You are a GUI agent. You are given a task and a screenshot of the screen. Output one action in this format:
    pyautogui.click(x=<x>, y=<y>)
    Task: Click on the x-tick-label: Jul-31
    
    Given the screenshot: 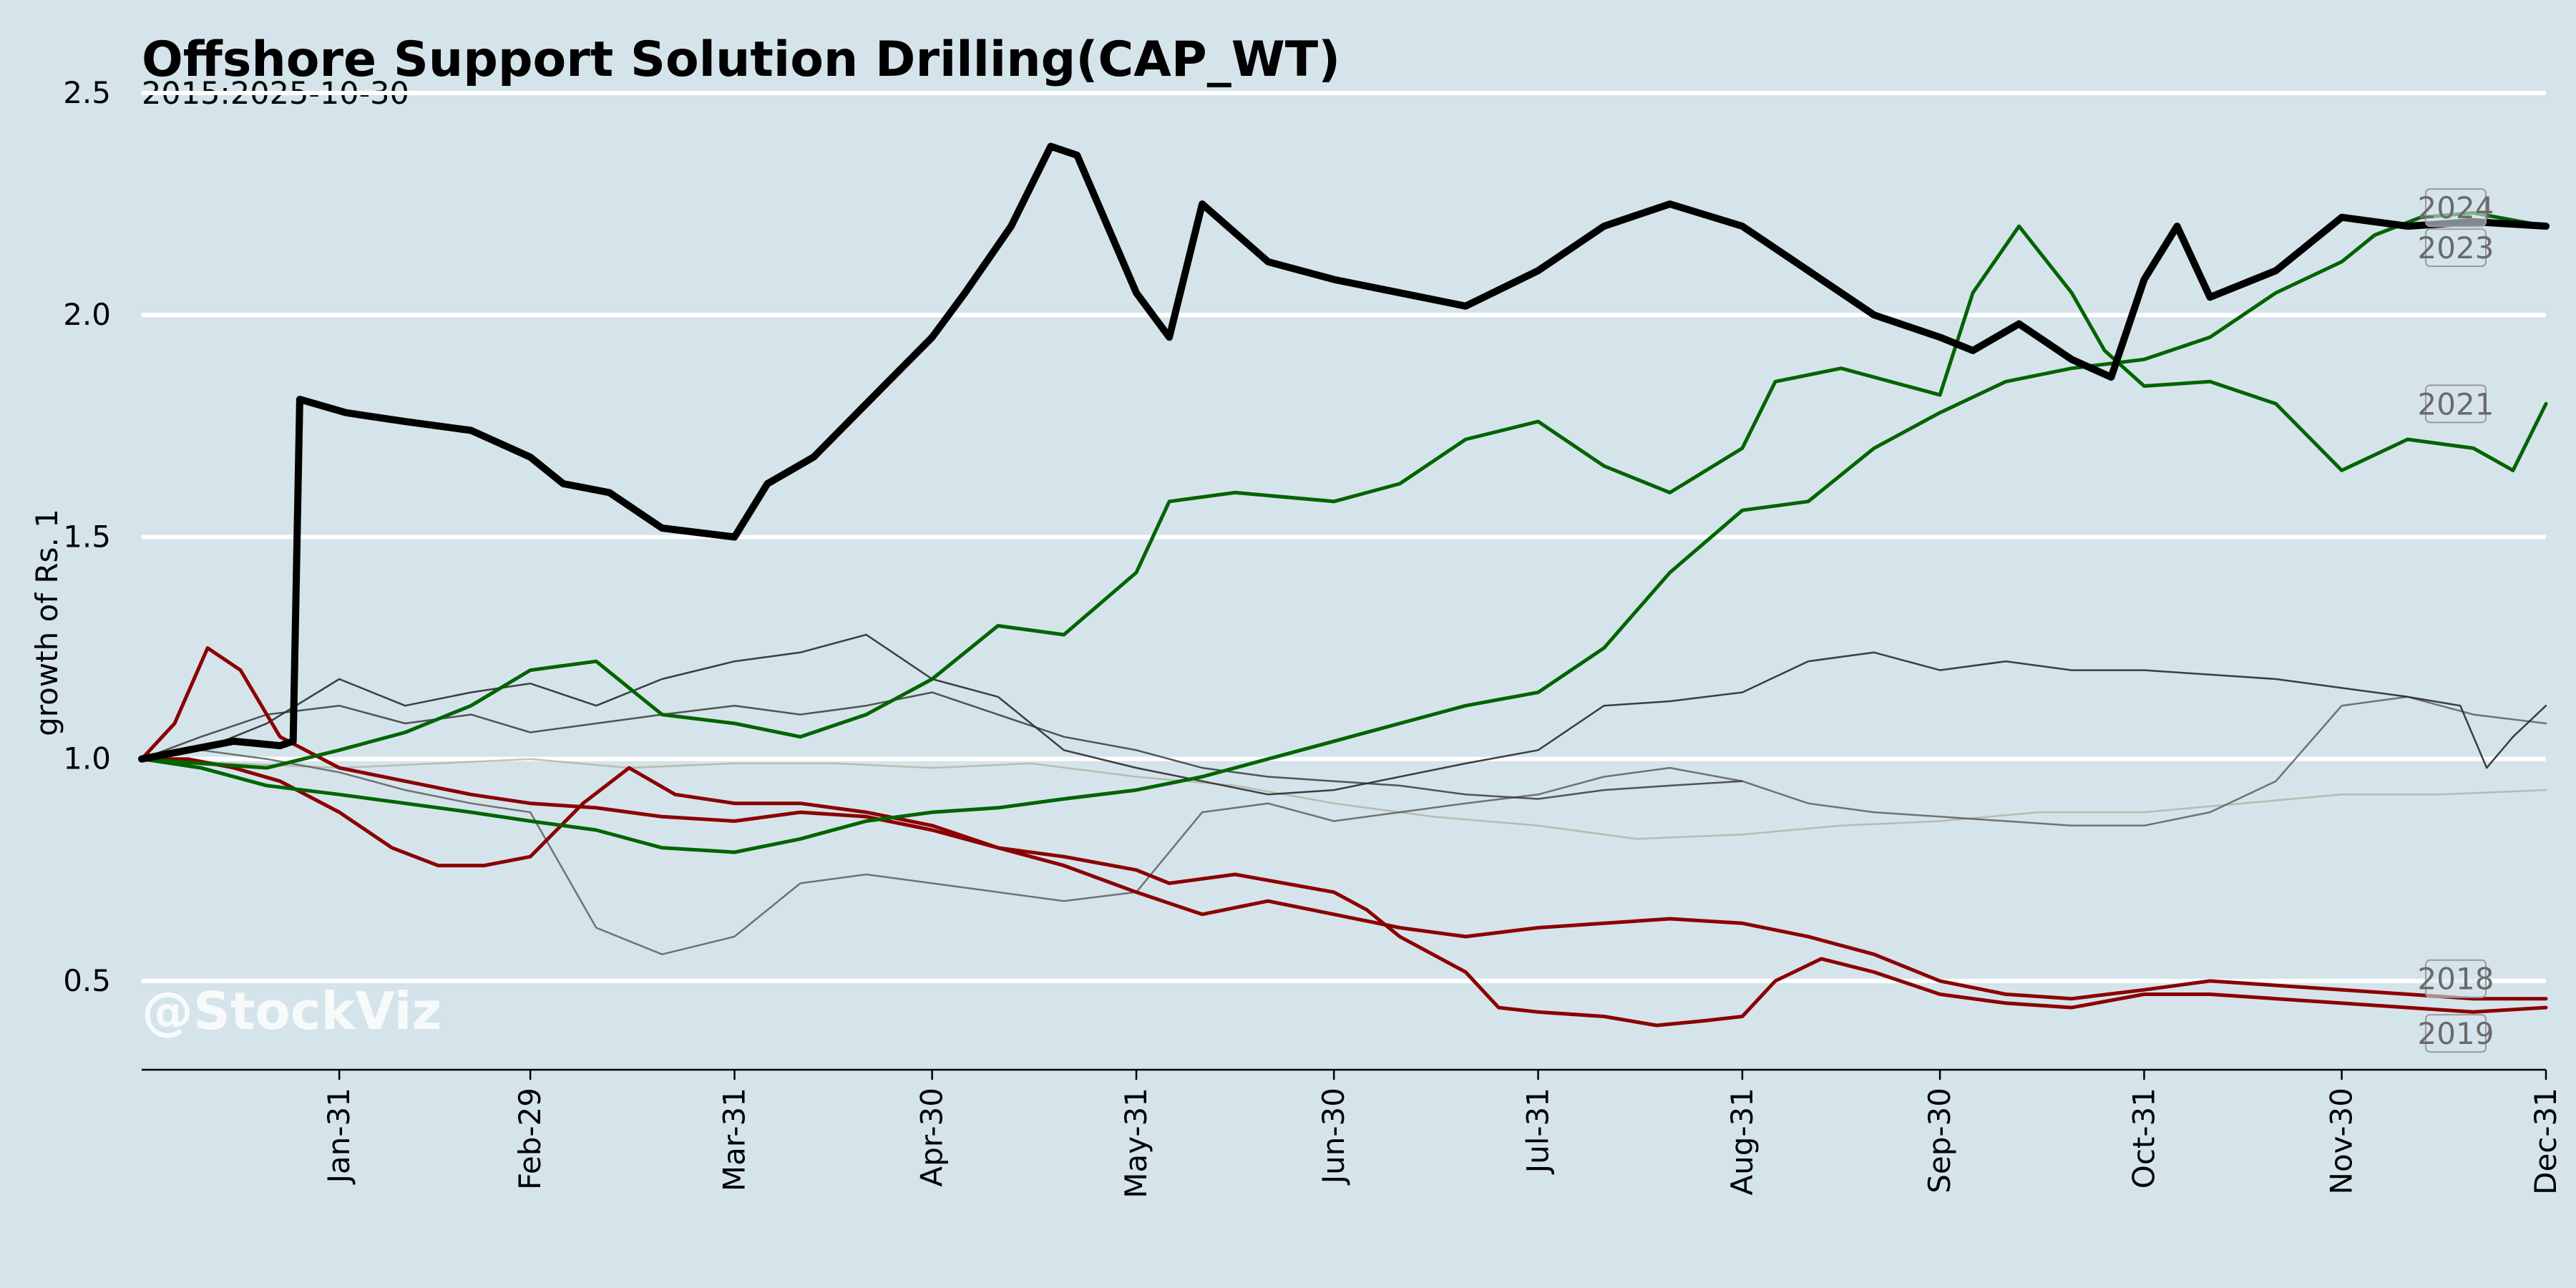 What is the action you would take?
    pyautogui.click(x=1538, y=1131)
    